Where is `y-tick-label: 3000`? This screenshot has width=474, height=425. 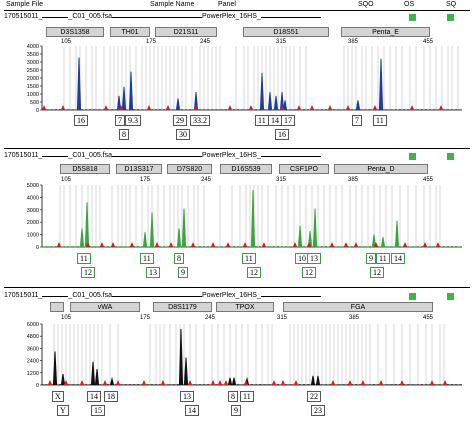
y-tick-label: 3000 is located at coordinates (33, 63).